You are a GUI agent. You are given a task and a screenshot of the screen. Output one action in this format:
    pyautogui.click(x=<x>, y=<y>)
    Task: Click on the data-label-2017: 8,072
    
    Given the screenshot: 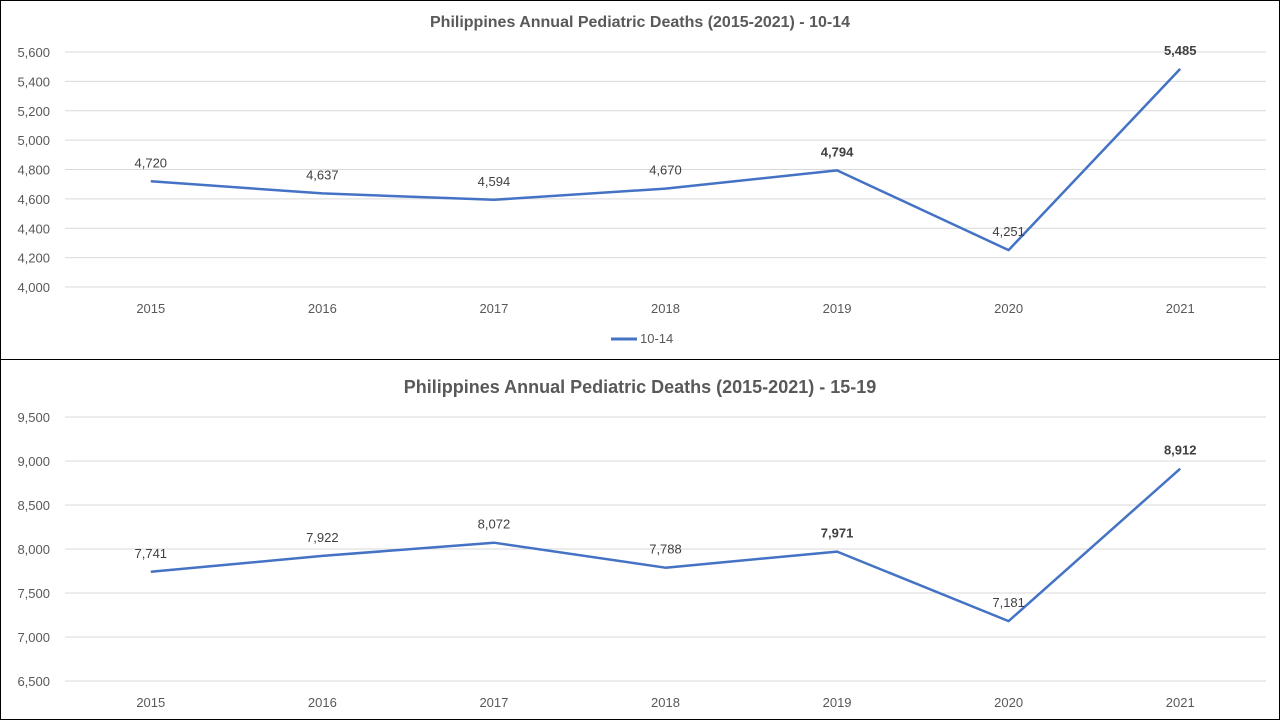 What is the action you would take?
    pyautogui.click(x=494, y=524)
    